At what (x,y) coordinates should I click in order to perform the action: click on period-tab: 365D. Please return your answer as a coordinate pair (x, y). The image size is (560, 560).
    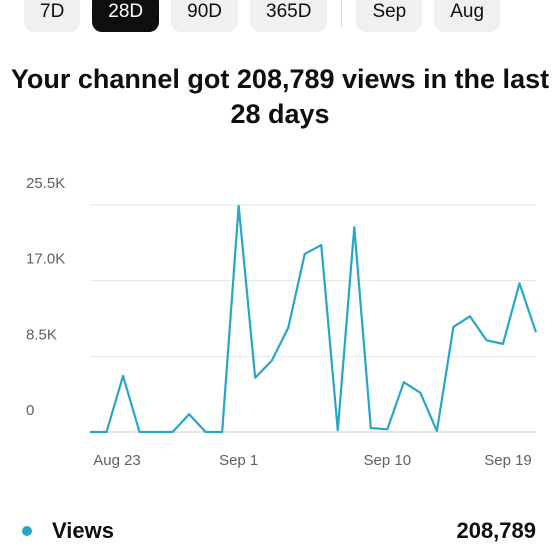
    Looking at the image, I should click on (289, 16).